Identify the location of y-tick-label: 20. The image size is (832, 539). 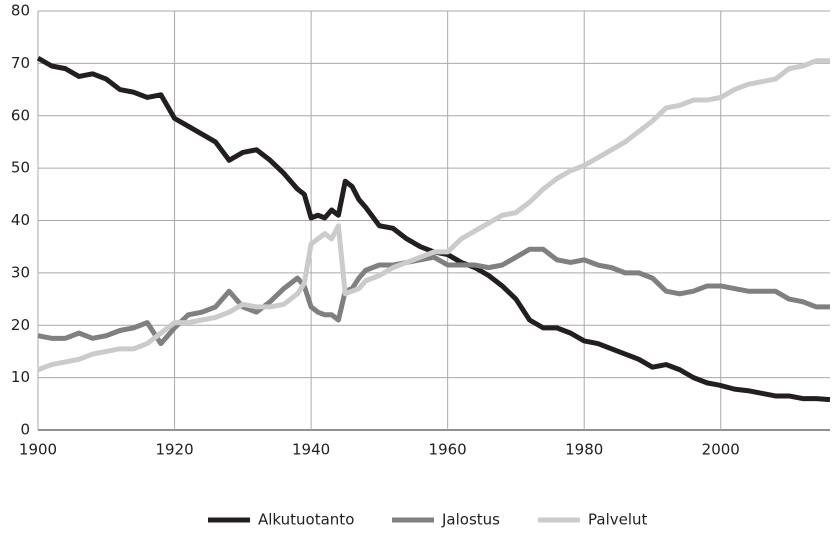
(20, 325).